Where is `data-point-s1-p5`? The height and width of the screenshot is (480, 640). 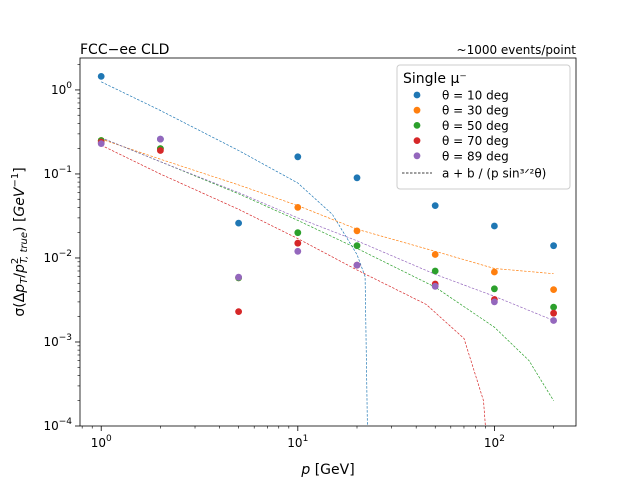 data-point-s1-p5 is located at coordinates (435, 254).